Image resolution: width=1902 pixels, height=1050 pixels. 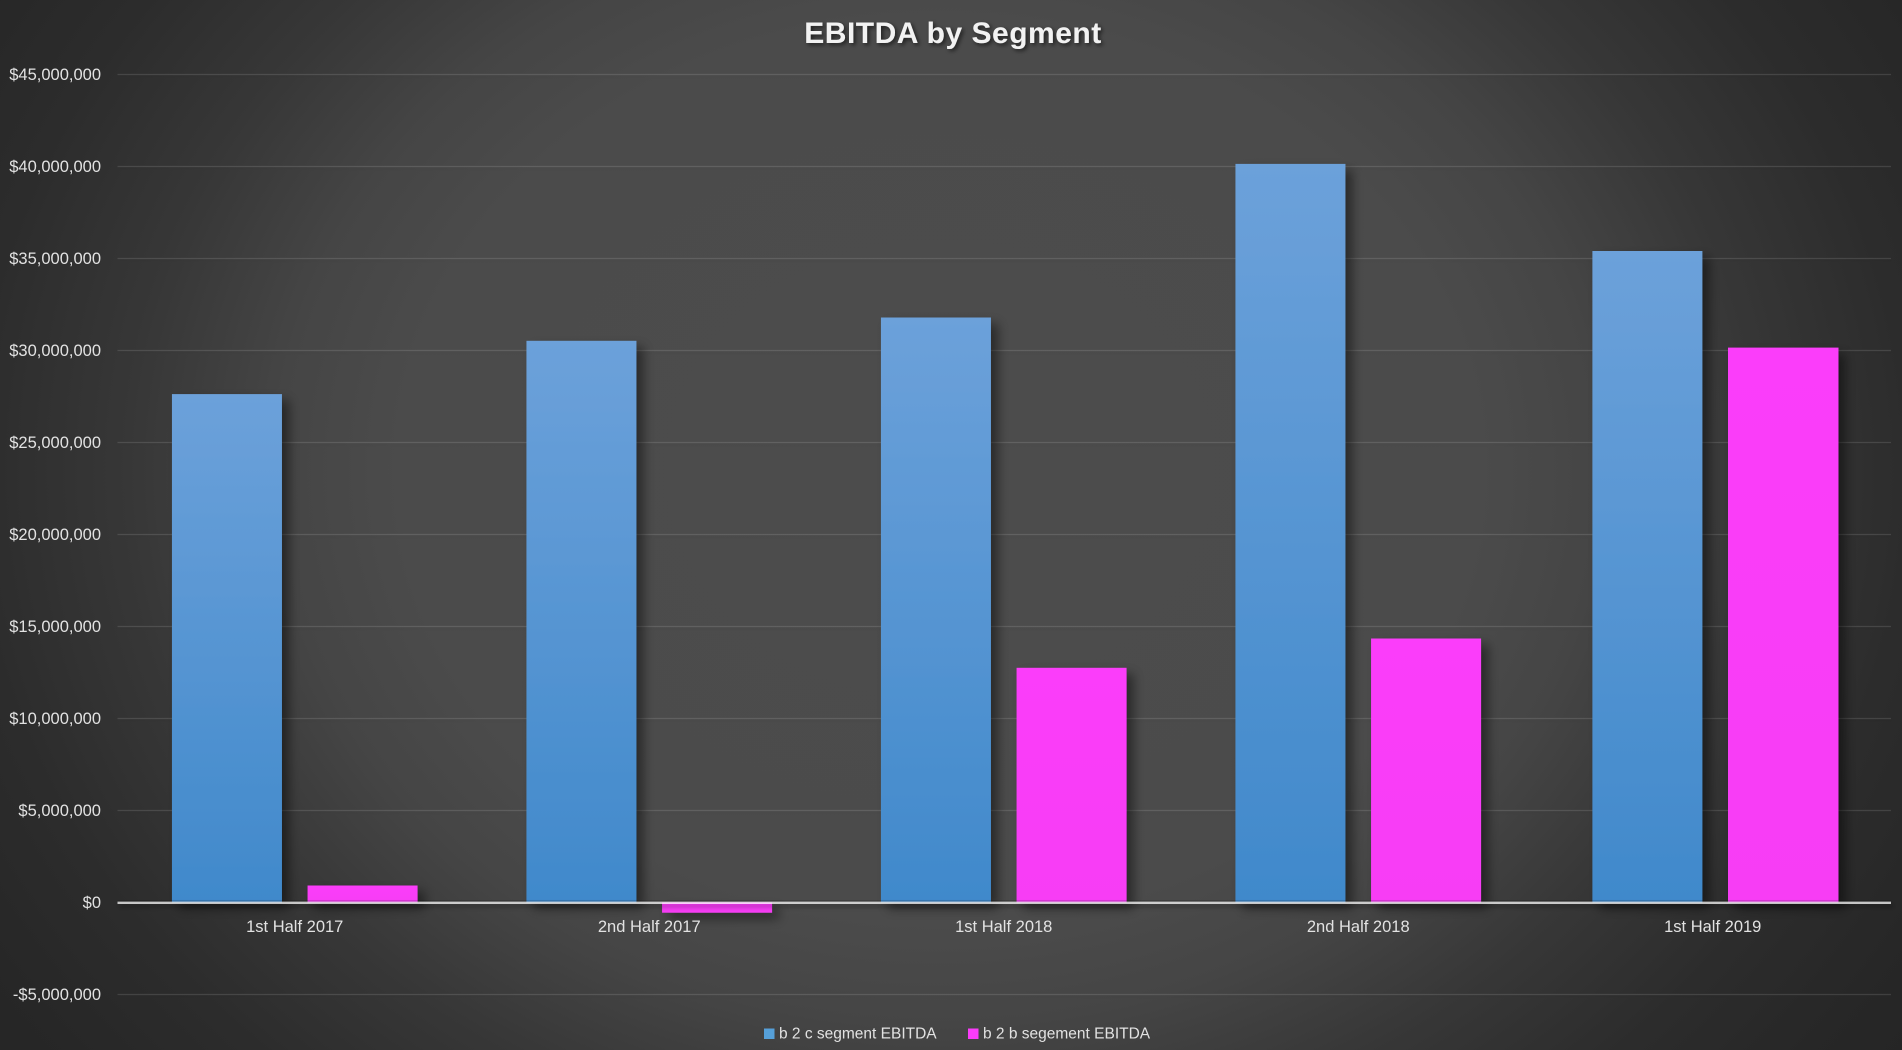 I want to click on svg-text: 1st Half 2017, so click(x=294, y=927).